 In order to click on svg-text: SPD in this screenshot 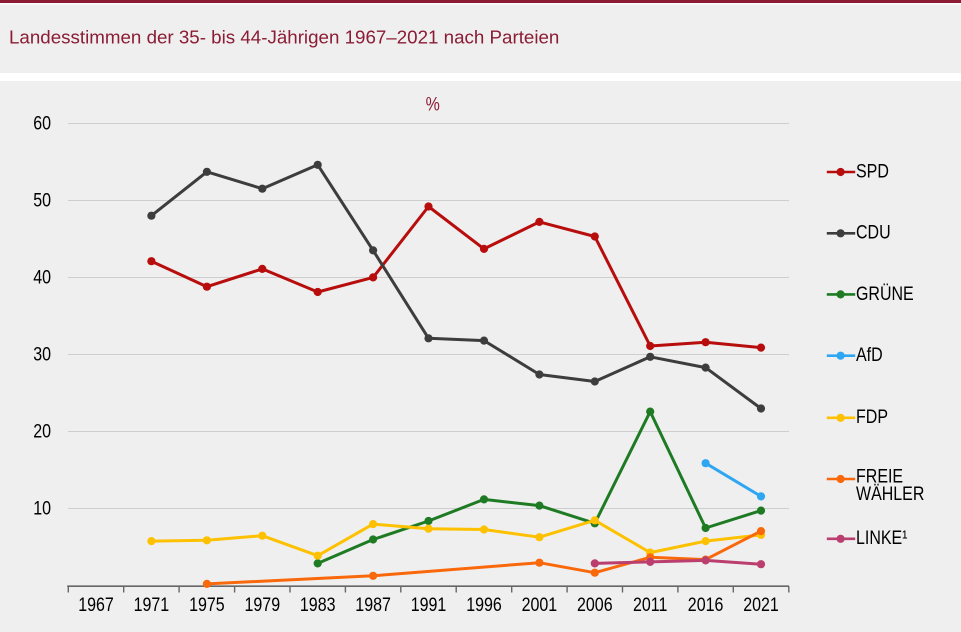, I will do `click(872, 171)`.